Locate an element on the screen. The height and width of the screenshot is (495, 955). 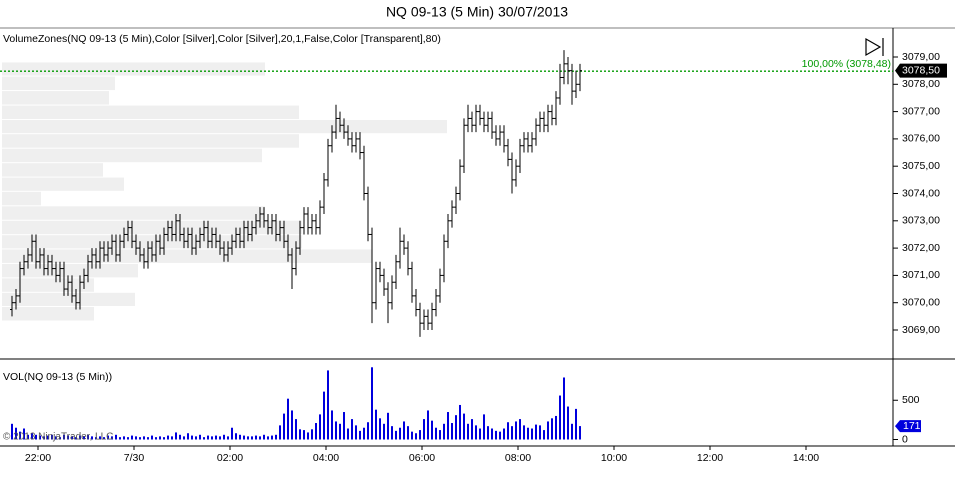
volume-label: VOL(NQ 09-13 (5 Min)) is located at coordinates (57, 377).